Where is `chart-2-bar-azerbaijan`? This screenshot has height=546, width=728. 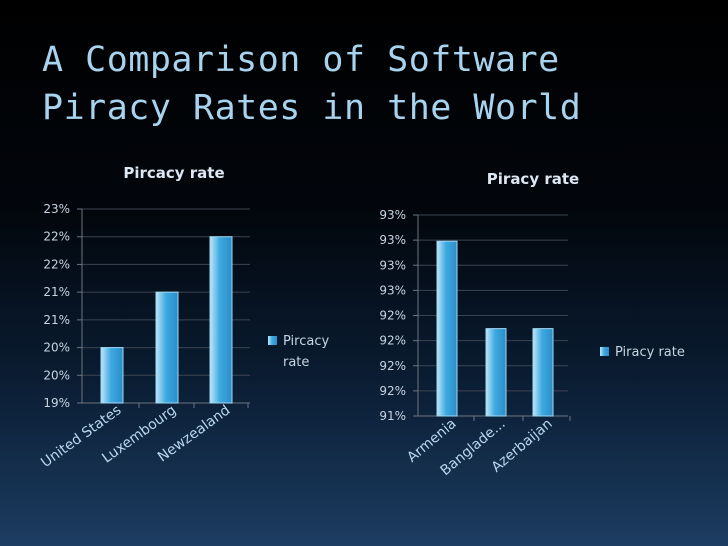
chart-2-bar-azerbaijan is located at coordinates (543, 372).